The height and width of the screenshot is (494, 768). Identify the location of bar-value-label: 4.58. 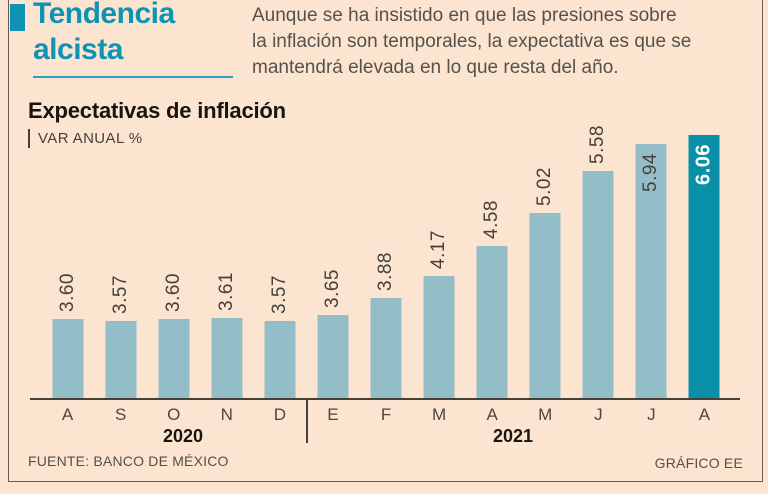
(492, 219).